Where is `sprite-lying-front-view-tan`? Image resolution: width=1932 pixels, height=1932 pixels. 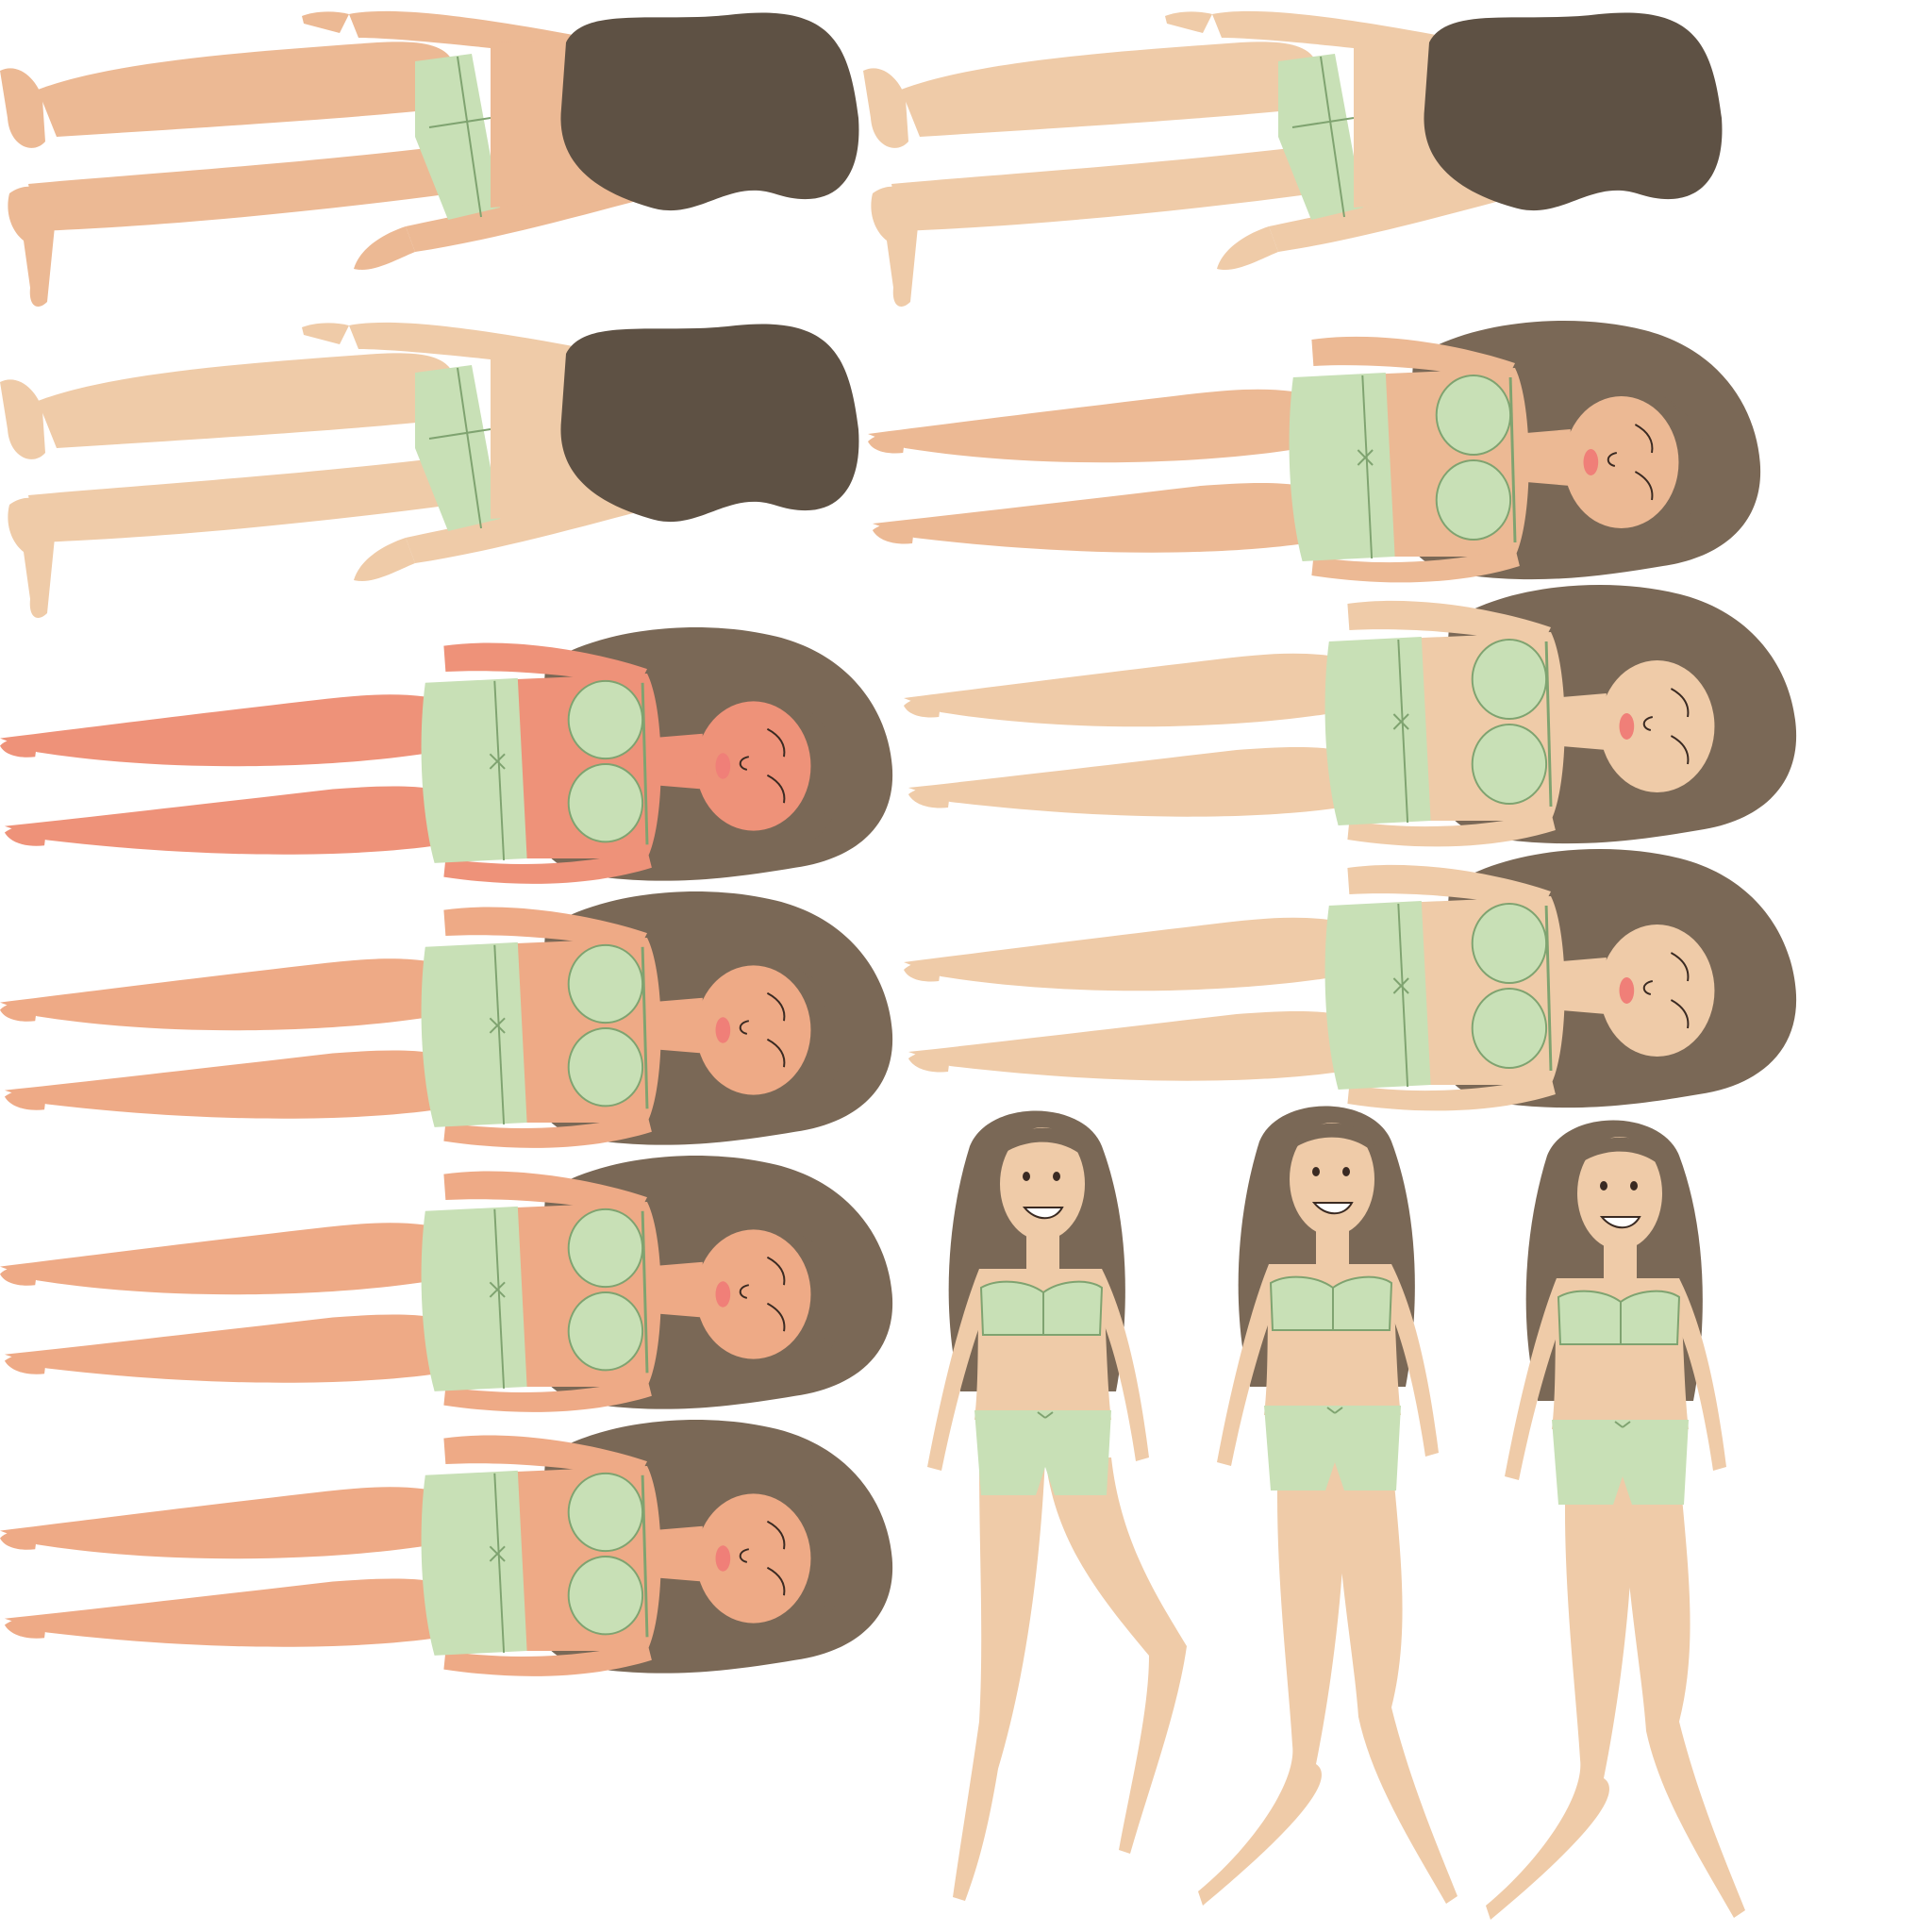
sprite-lying-front-view-tan is located at coordinates (1314, 452).